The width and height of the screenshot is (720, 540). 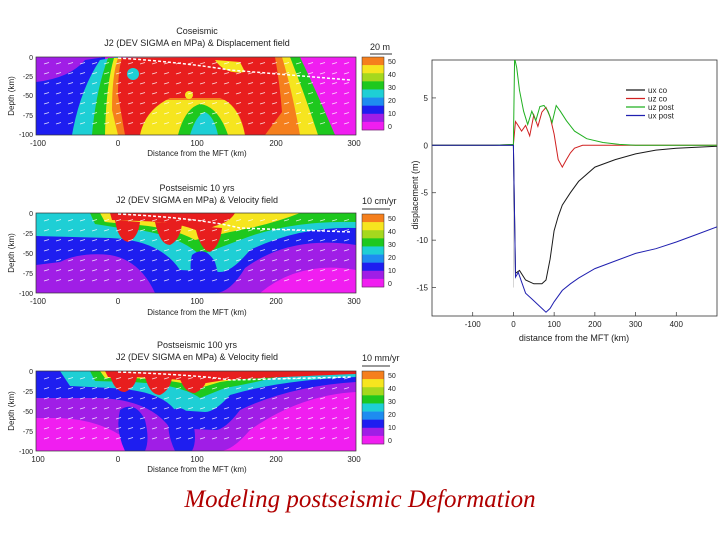 What do you see at coordinates (196, 408) in the screenshot?
I see `vector-field` at bounding box center [196, 408].